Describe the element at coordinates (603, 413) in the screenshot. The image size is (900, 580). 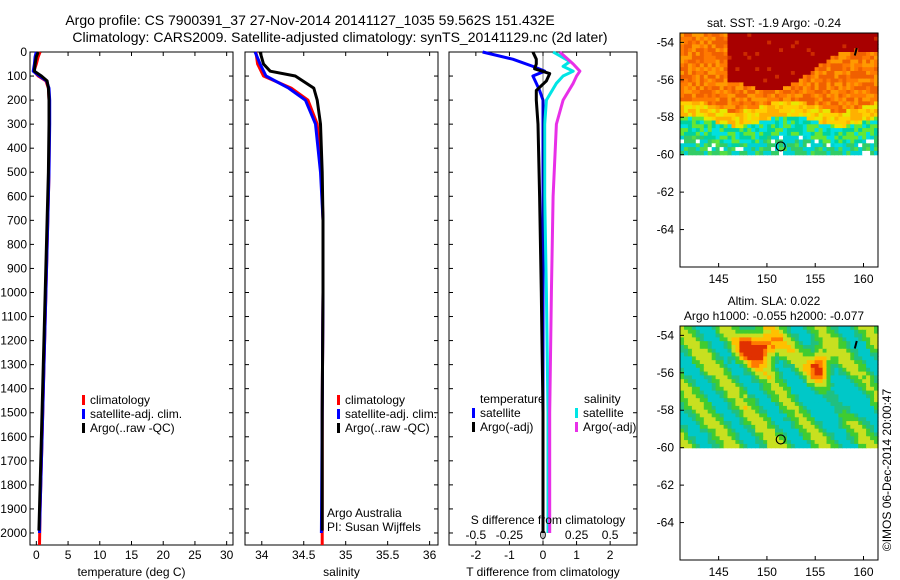
I see `legend-label: satellite` at that location.